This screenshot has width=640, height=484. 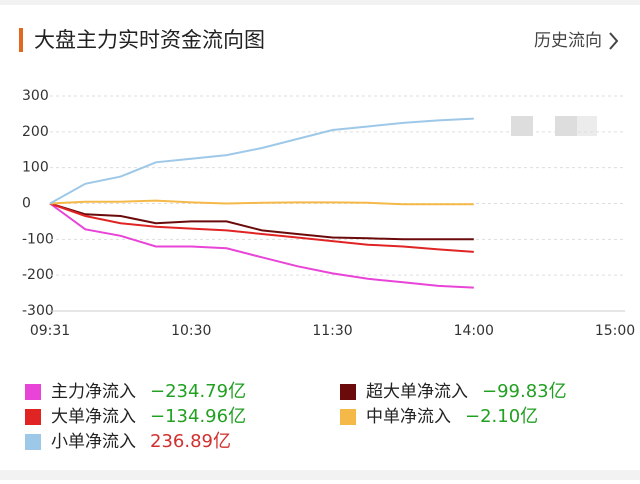 I want to click on chevron, so click(x=614, y=41).